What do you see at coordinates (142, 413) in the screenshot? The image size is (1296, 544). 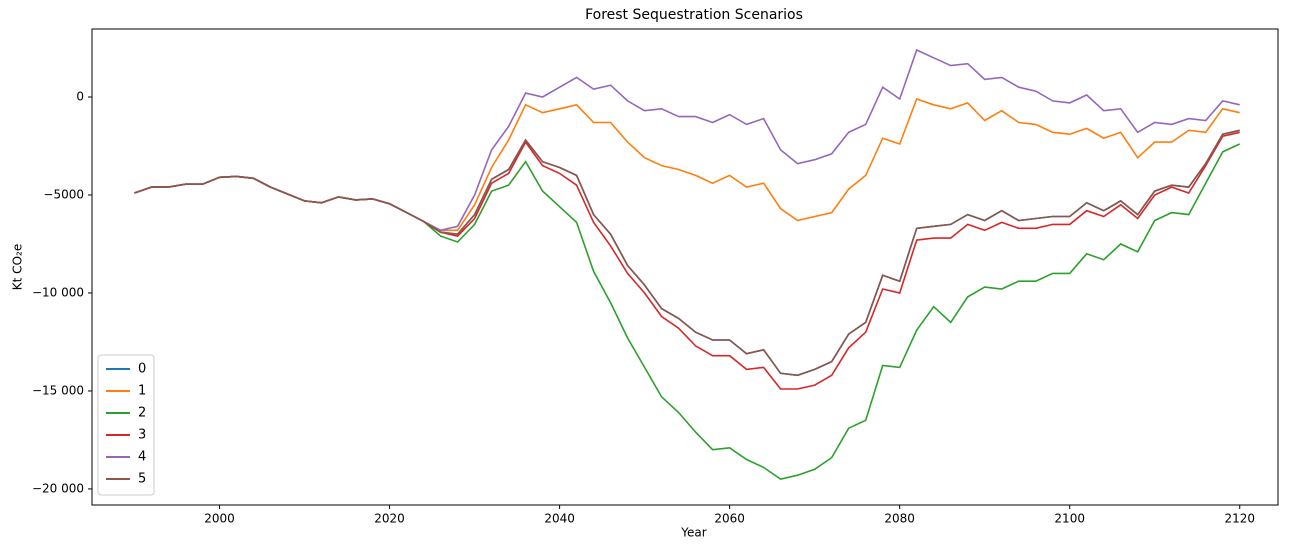 I see `legend-label: 2` at bounding box center [142, 413].